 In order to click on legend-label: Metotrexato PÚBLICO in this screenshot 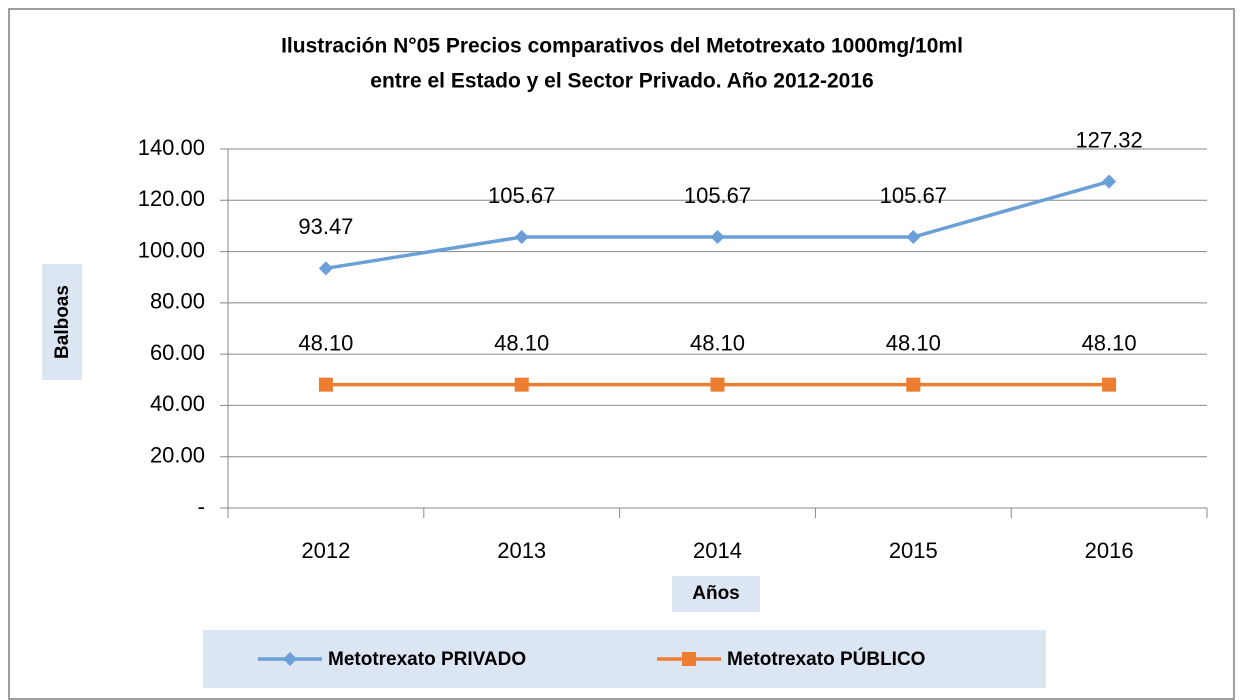, I will do `click(826, 659)`.